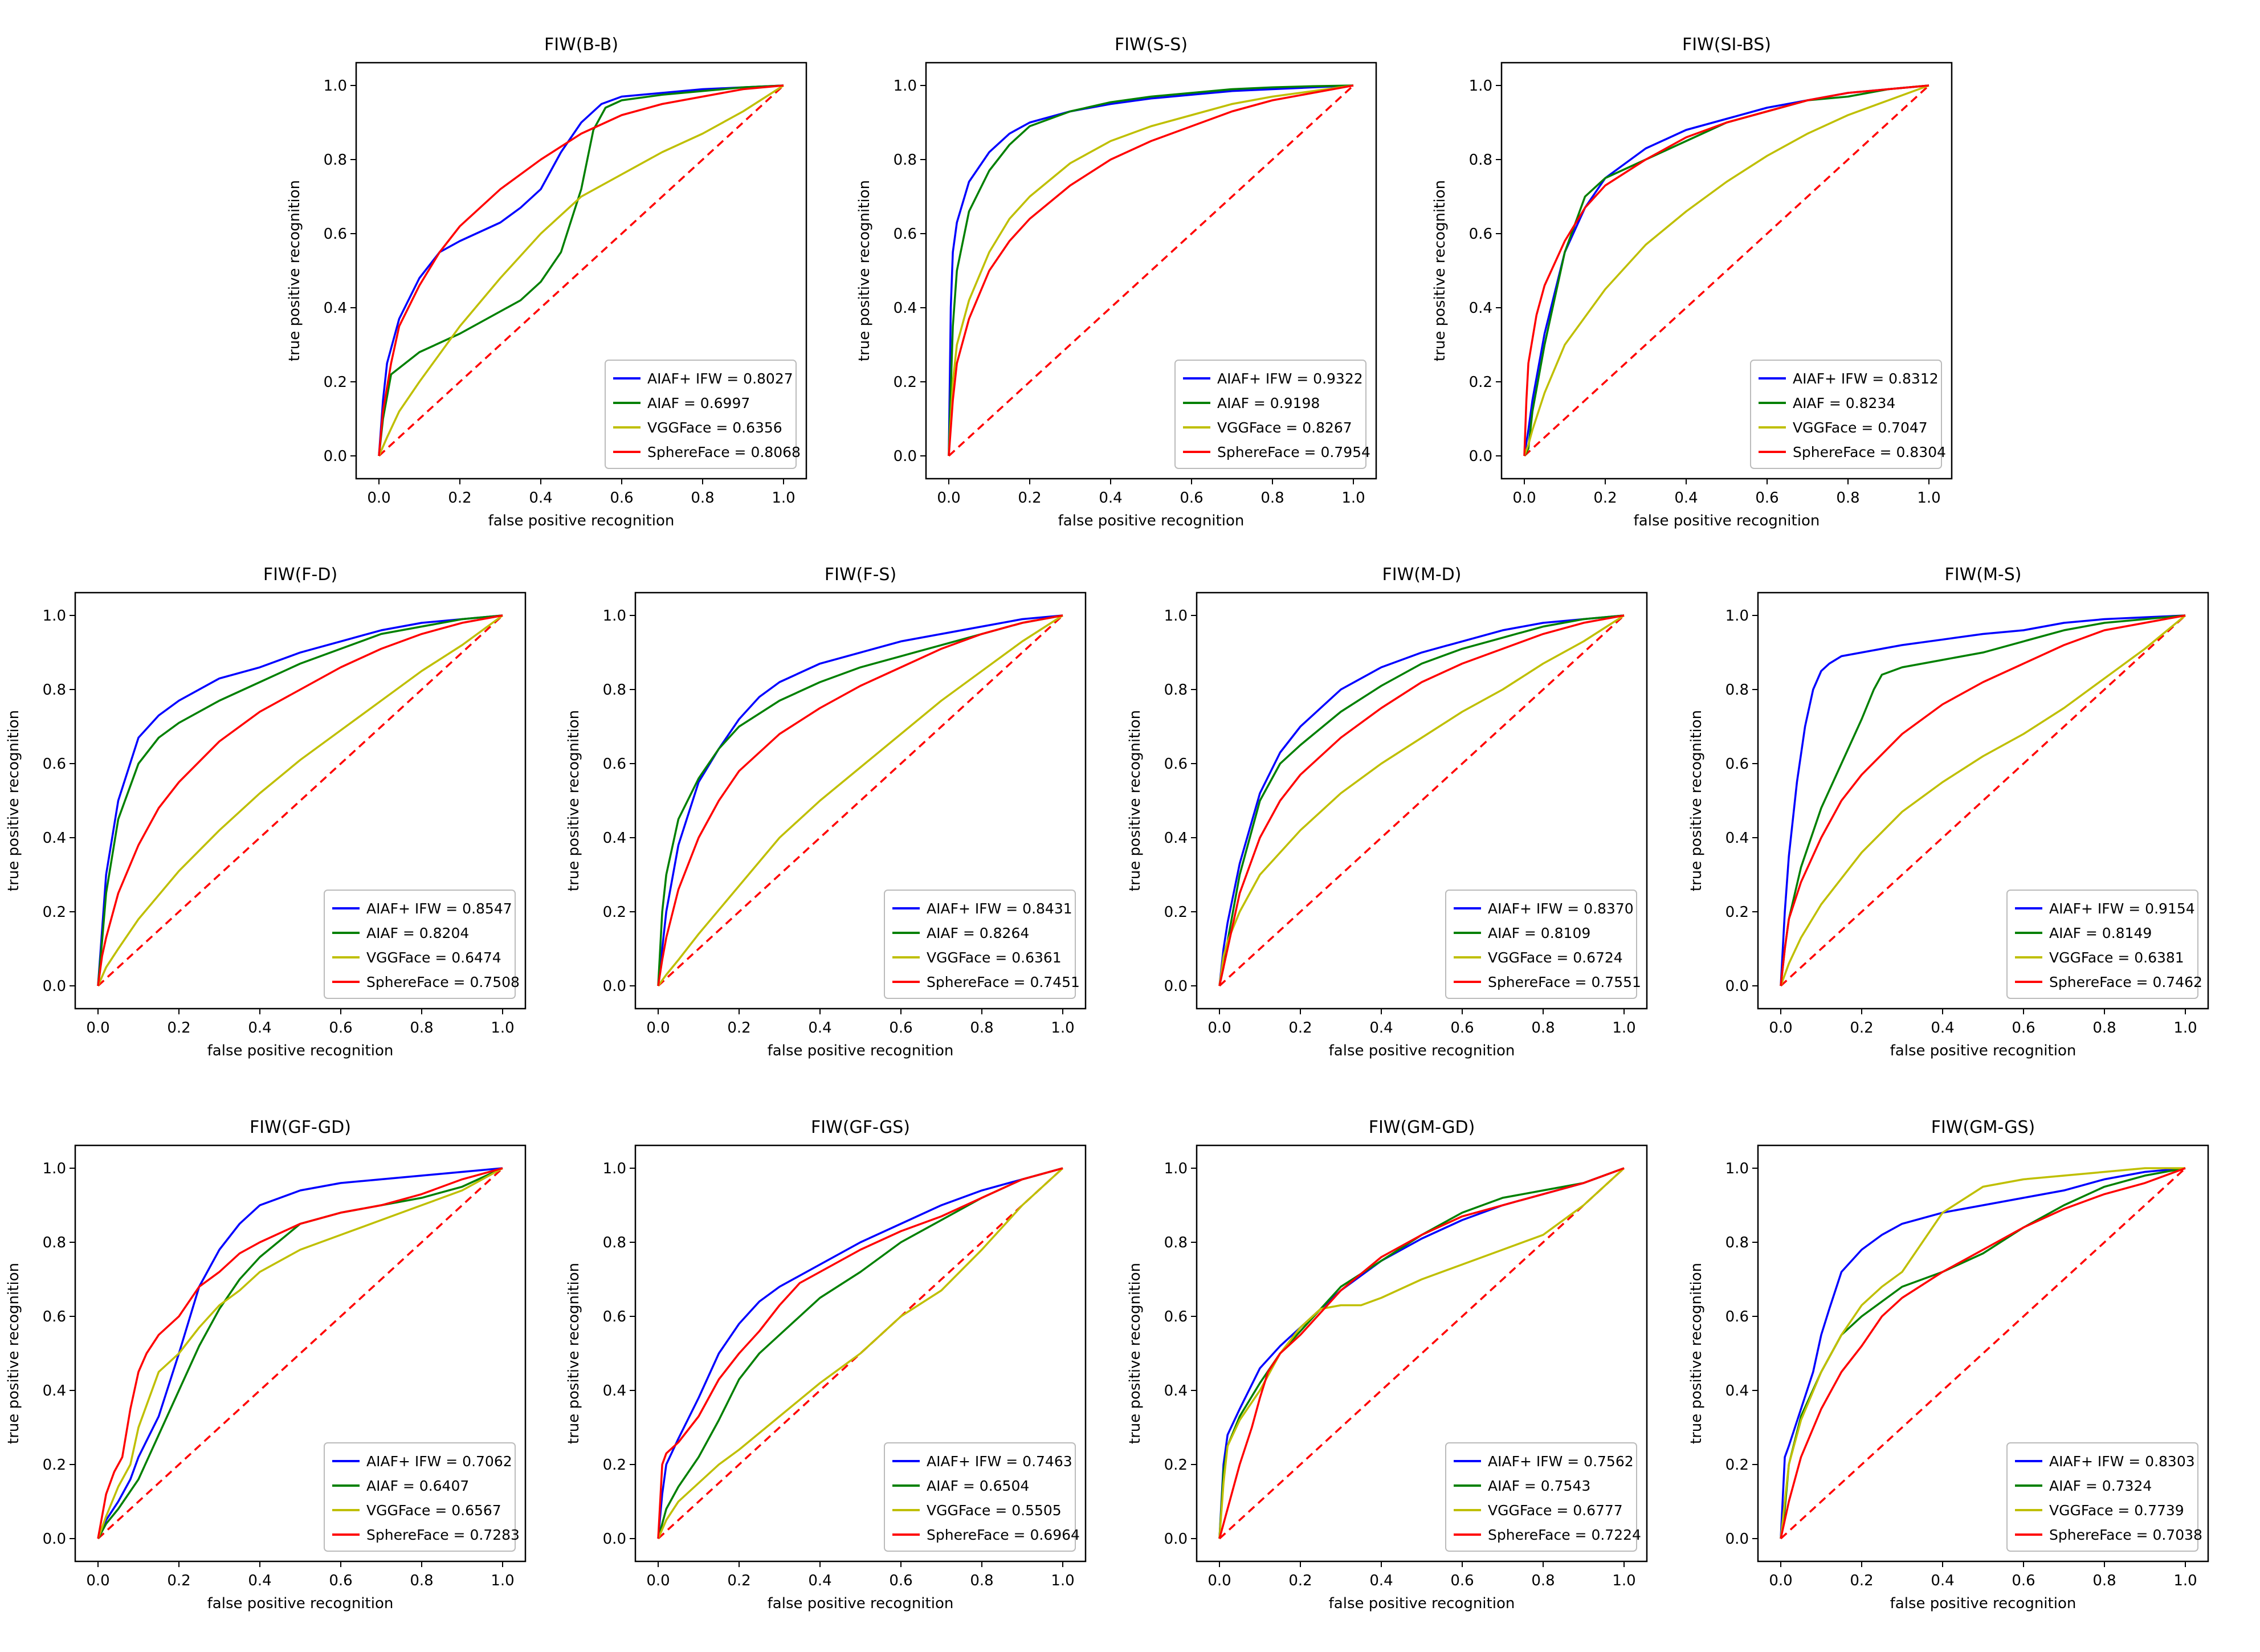 The image size is (2260, 1652). Describe the element at coordinates (724, 452) in the screenshot. I see `legend-entry: SphereFace = 0.8068` at that location.